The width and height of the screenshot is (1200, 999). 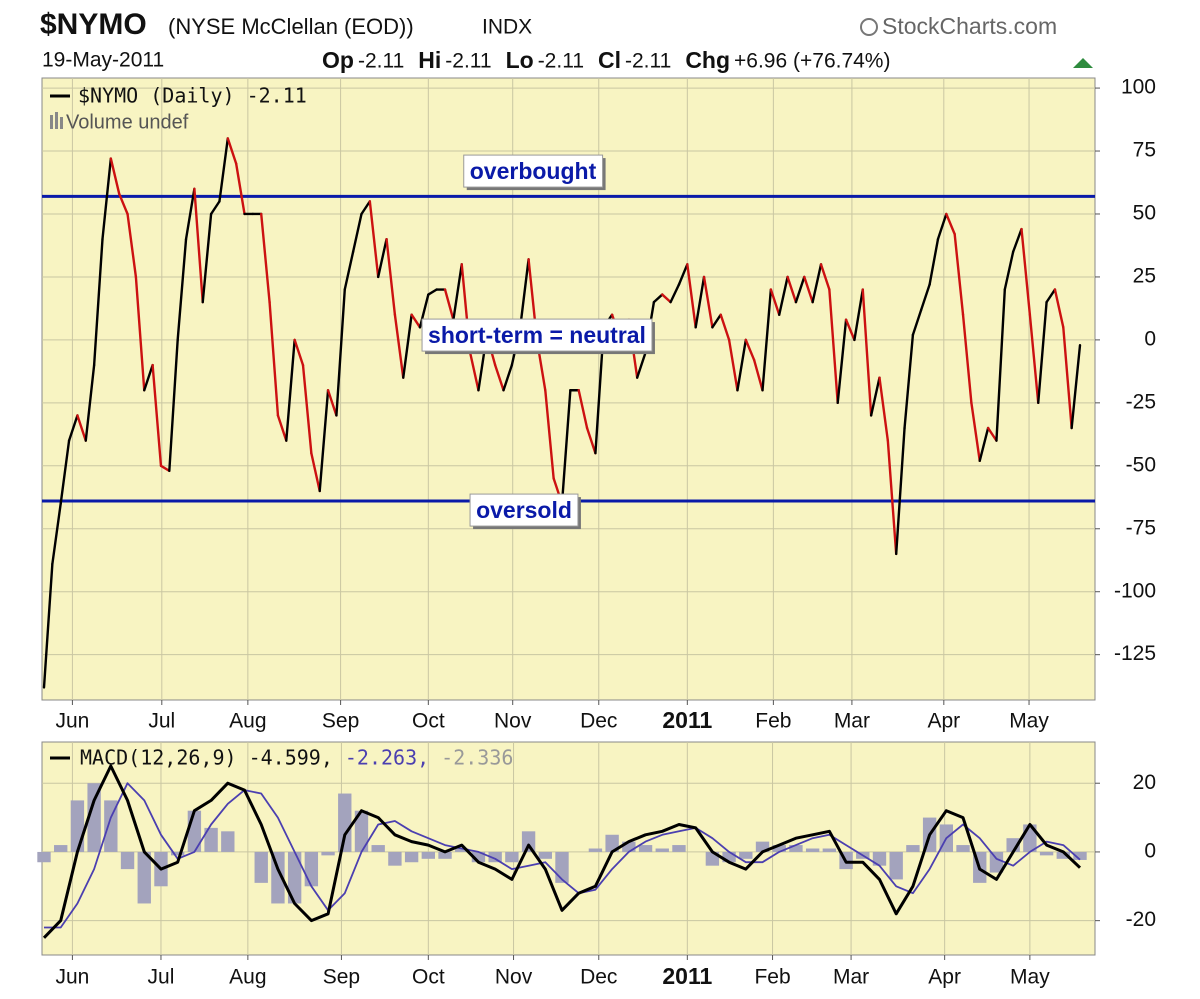 I want to click on exchange: INDX, so click(x=507, y=27).